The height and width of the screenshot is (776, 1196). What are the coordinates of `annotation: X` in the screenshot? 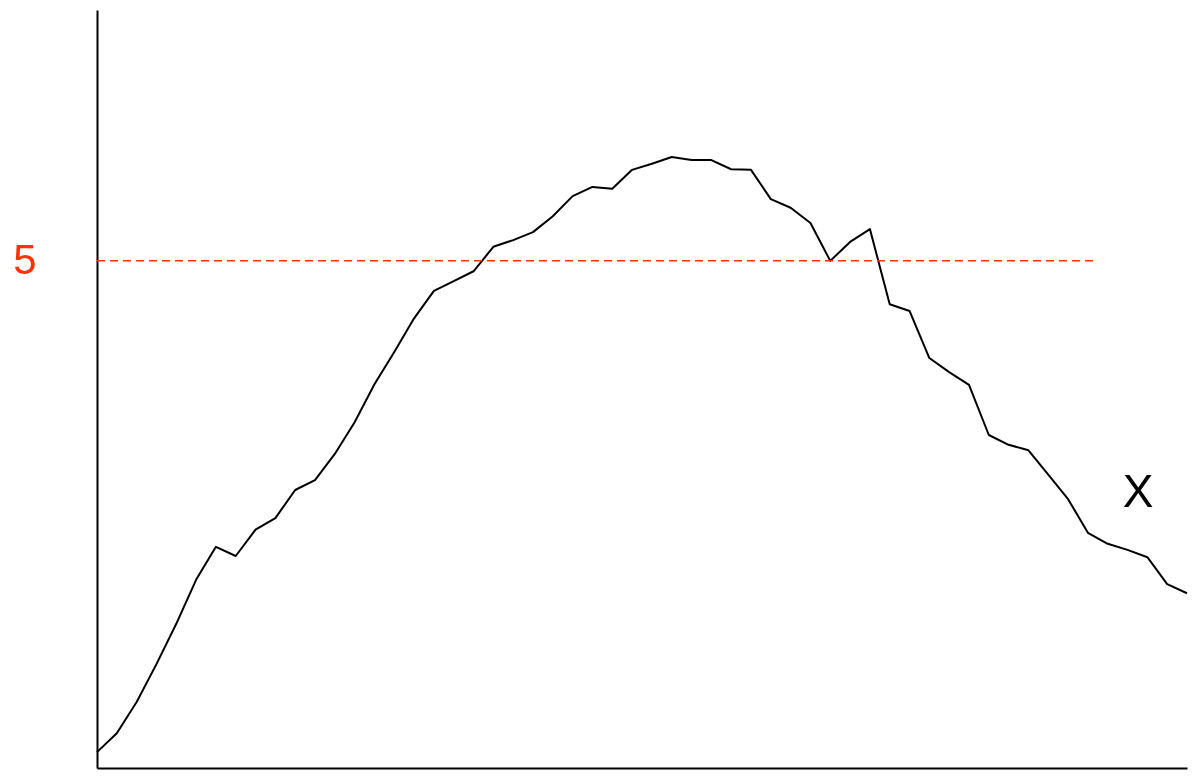 It's located at (1138, 491).